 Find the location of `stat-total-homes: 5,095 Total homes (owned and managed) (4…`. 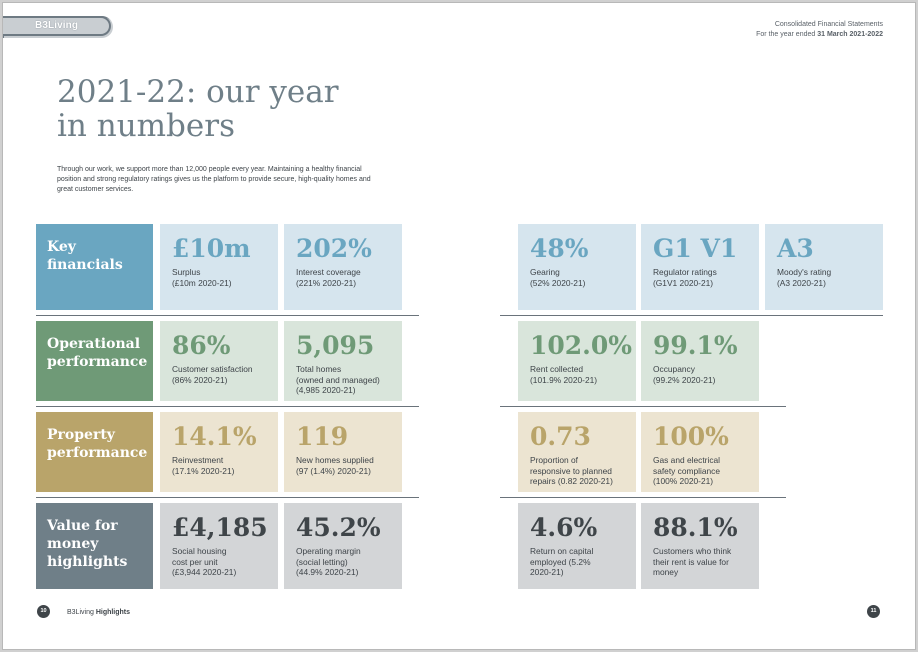

stat-total-homes: 5,095 Total homes (owned and managed) (4… is located at coordinates (343, 361).